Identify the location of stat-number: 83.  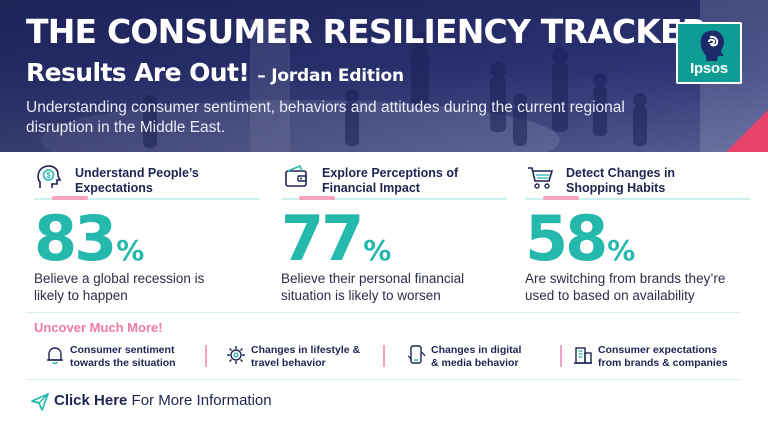
(75, 238).